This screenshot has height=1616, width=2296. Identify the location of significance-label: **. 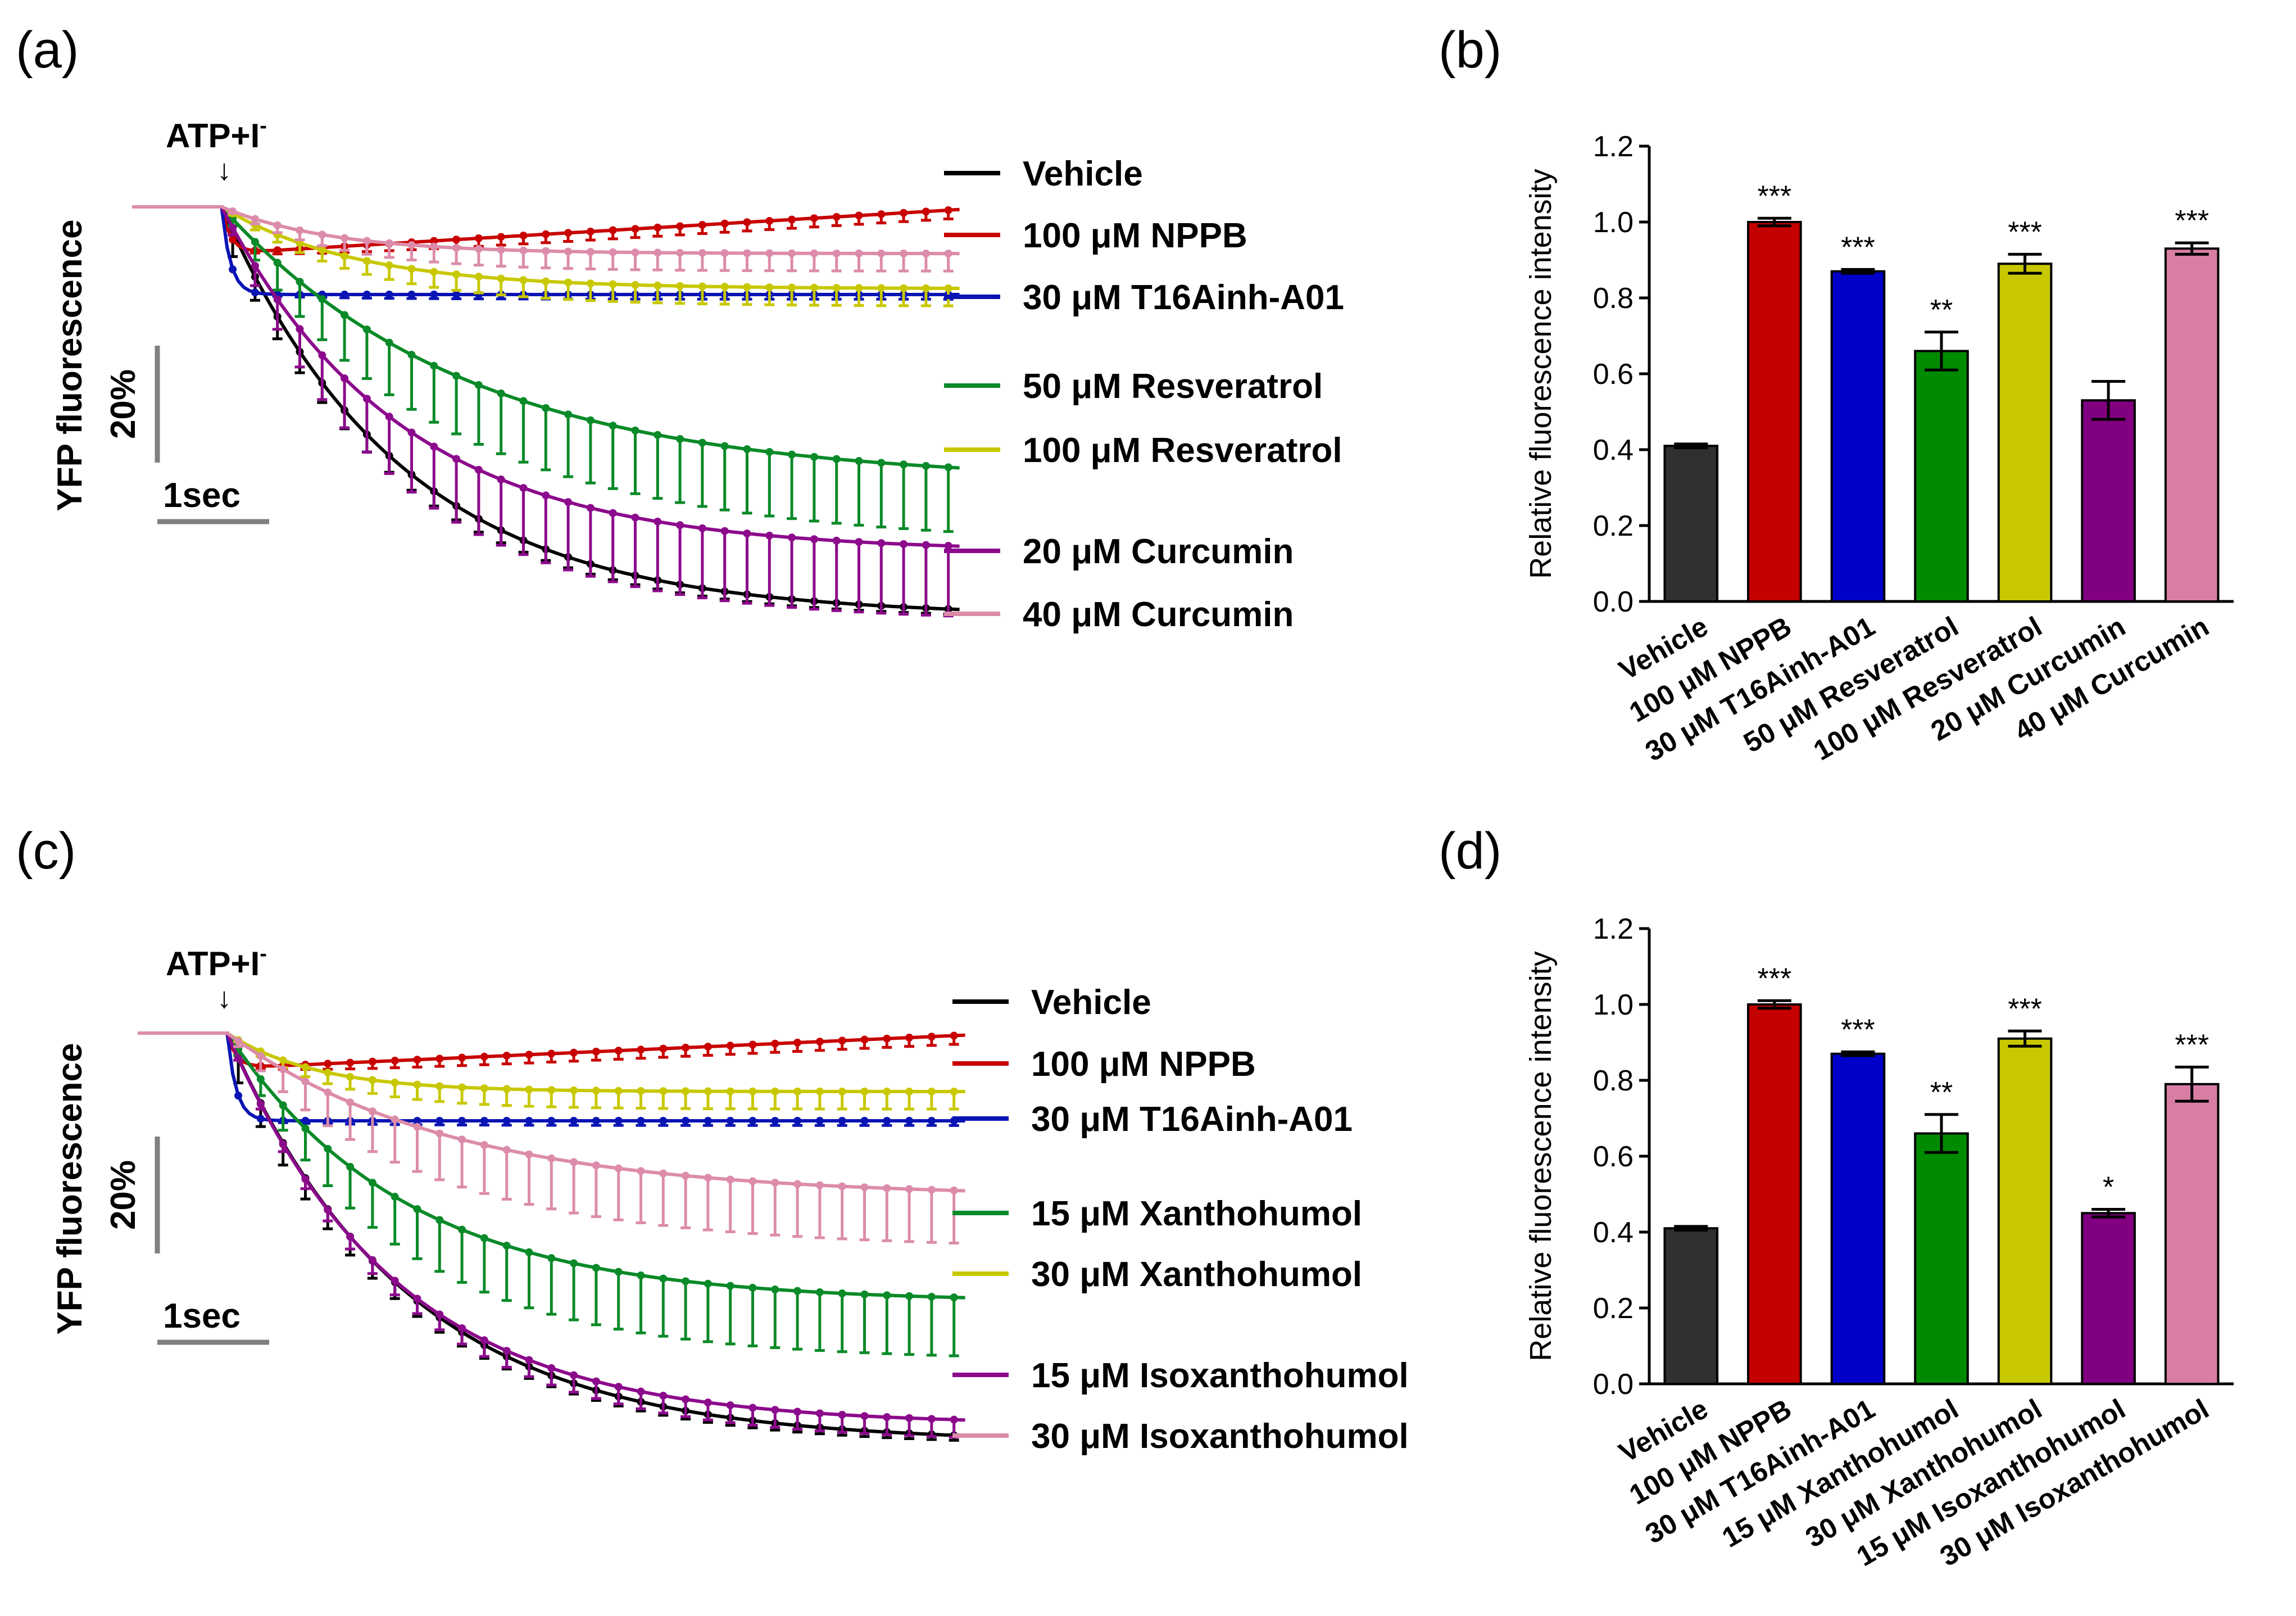
(1941, 1092).